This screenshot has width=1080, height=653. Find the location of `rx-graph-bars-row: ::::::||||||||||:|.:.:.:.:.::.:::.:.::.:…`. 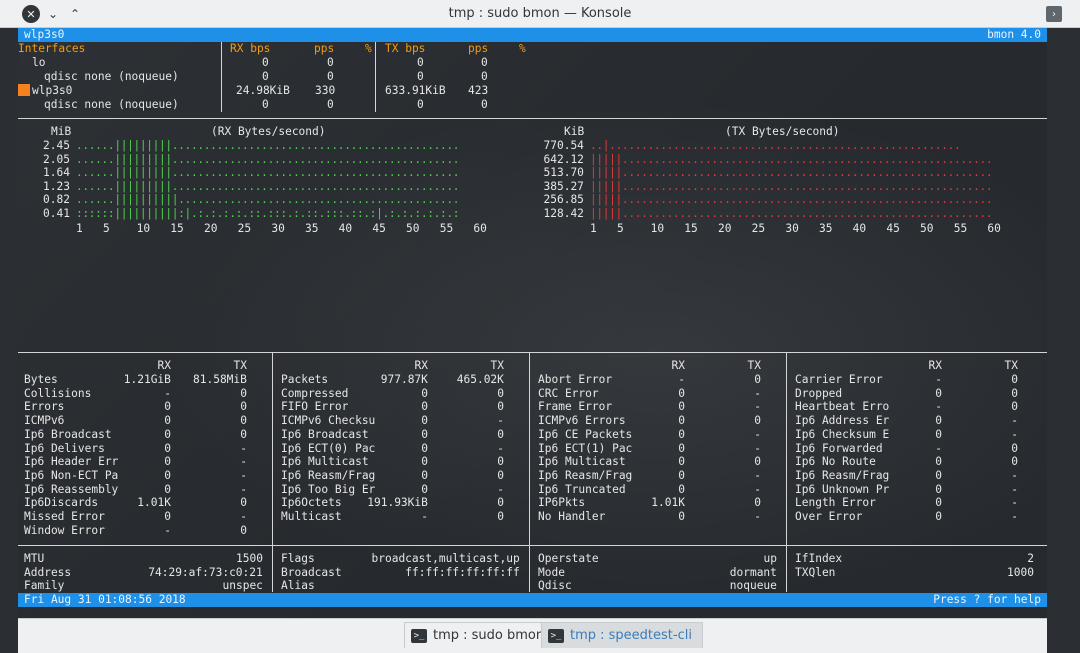

rx-graph-bars-row: ::::::||||||||||:|.:.:.:.:.::.:::.:.::.:… is located at coordinates (268, 213).